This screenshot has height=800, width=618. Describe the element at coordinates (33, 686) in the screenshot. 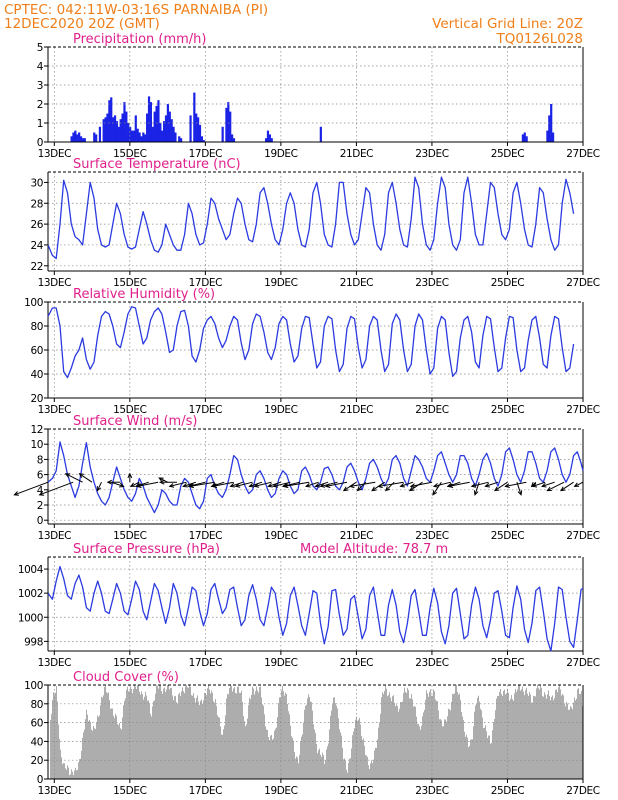

I see `y-tick-label: 100` at that location.